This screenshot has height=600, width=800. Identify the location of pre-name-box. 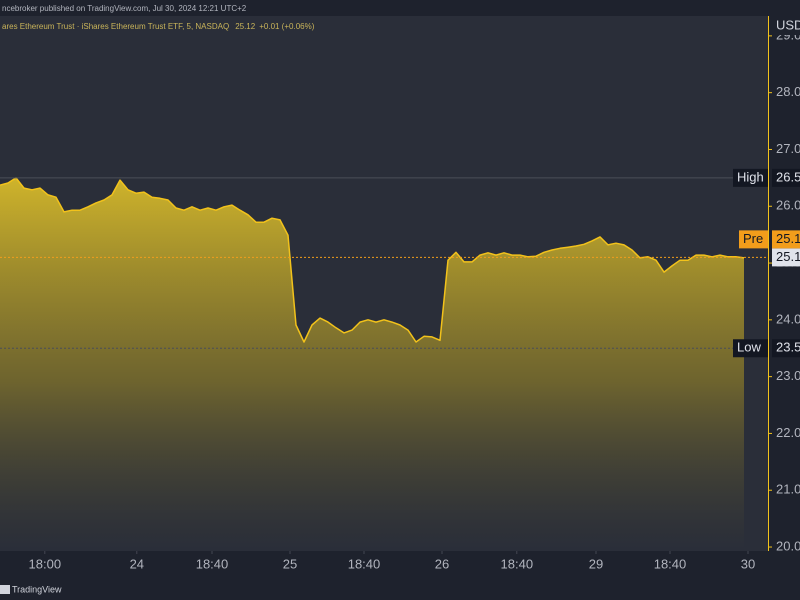
(753, 239).